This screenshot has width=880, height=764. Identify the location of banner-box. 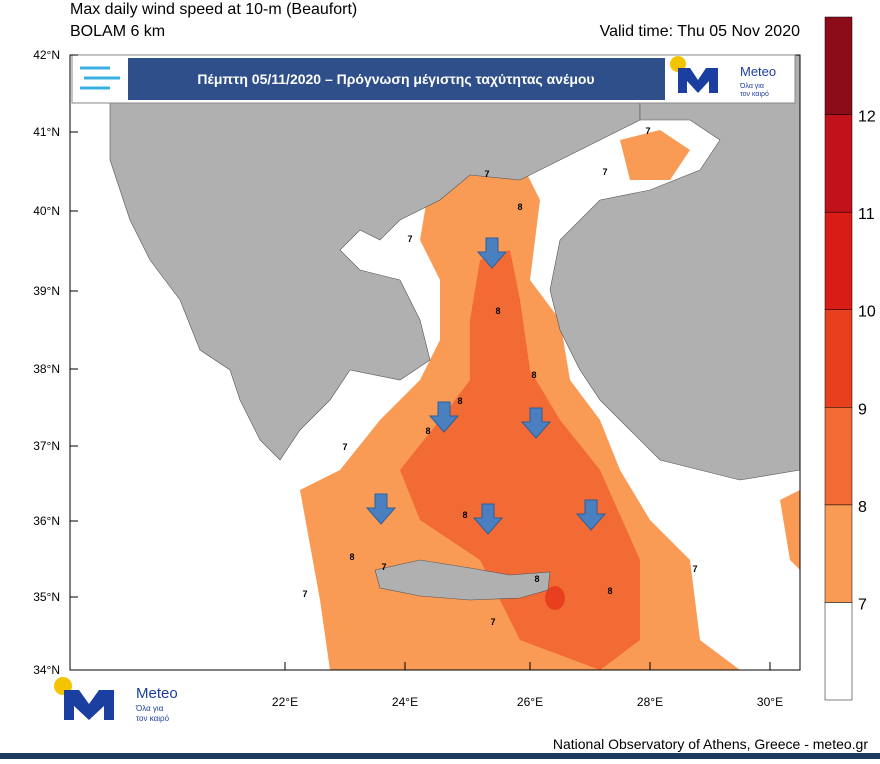
(396, 79).